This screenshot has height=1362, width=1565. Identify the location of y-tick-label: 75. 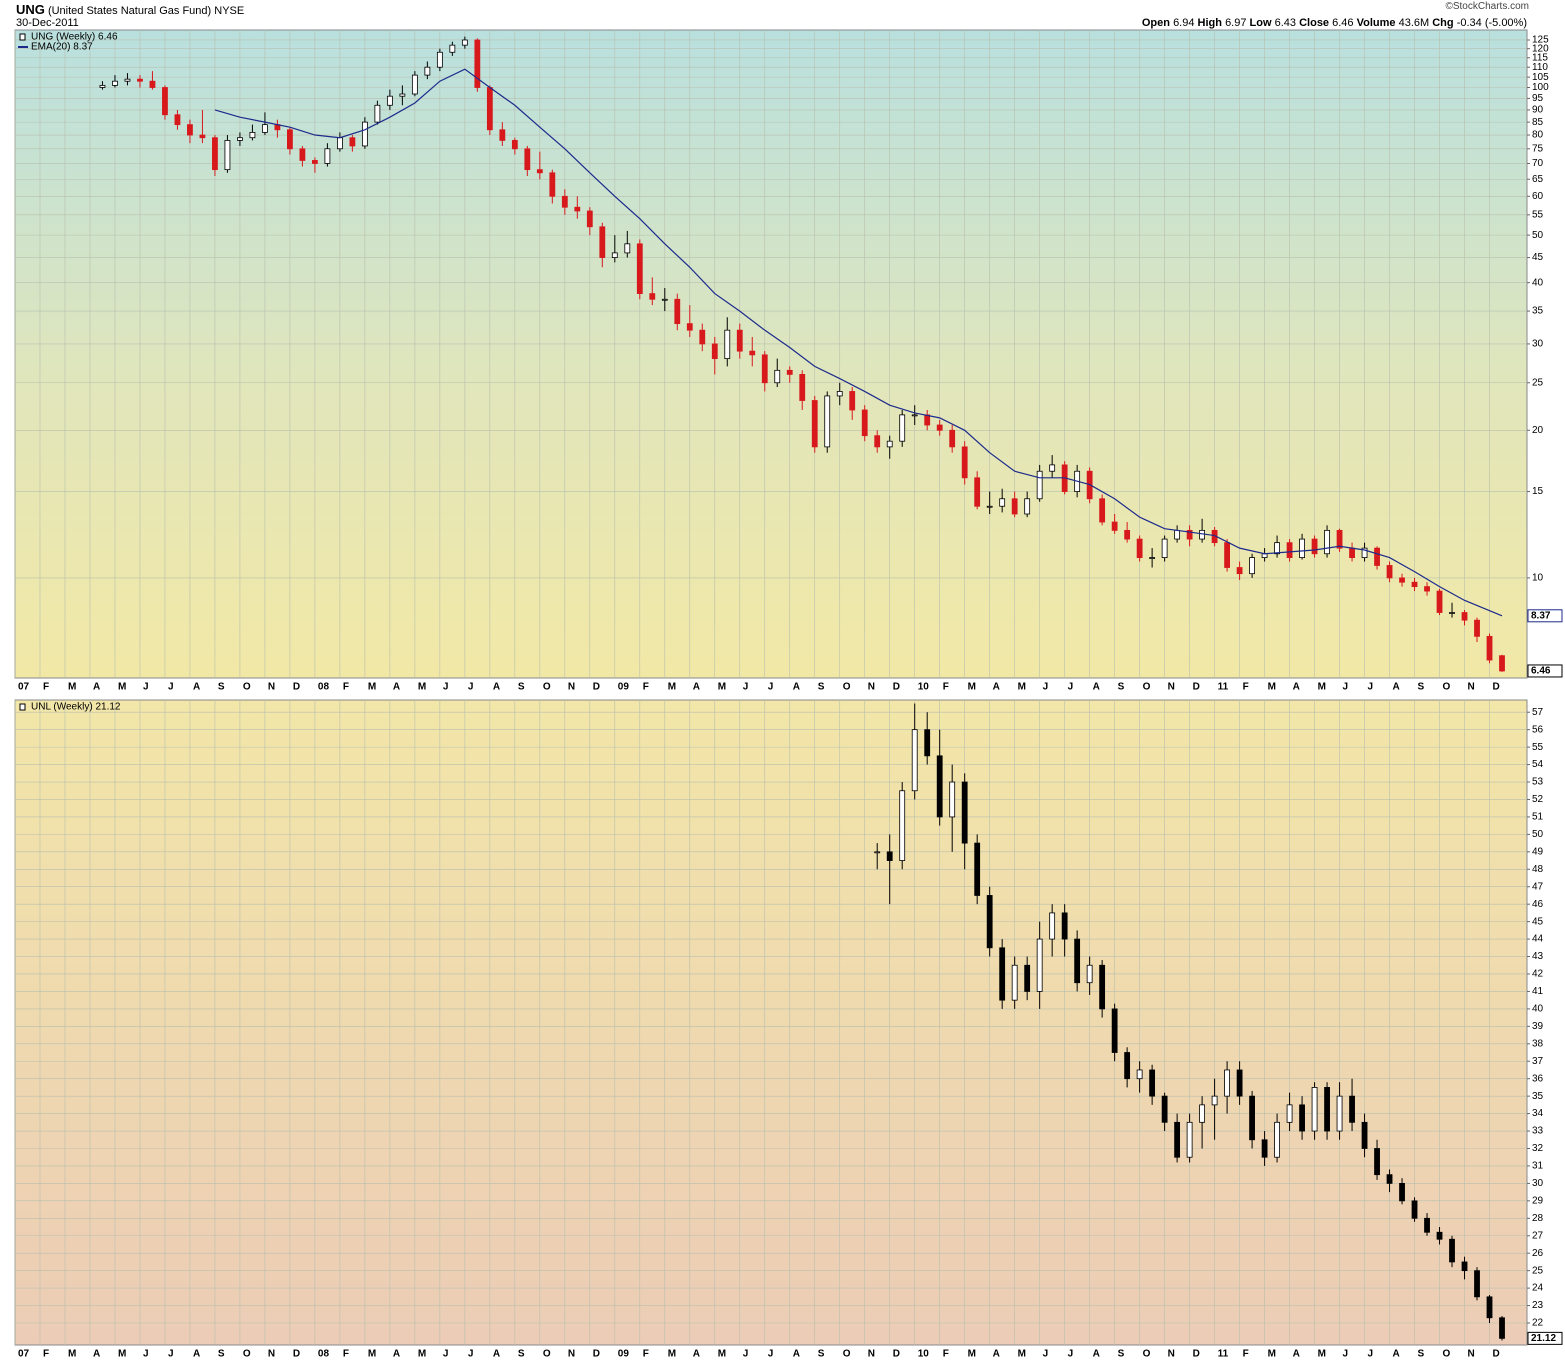
(1538, 148).